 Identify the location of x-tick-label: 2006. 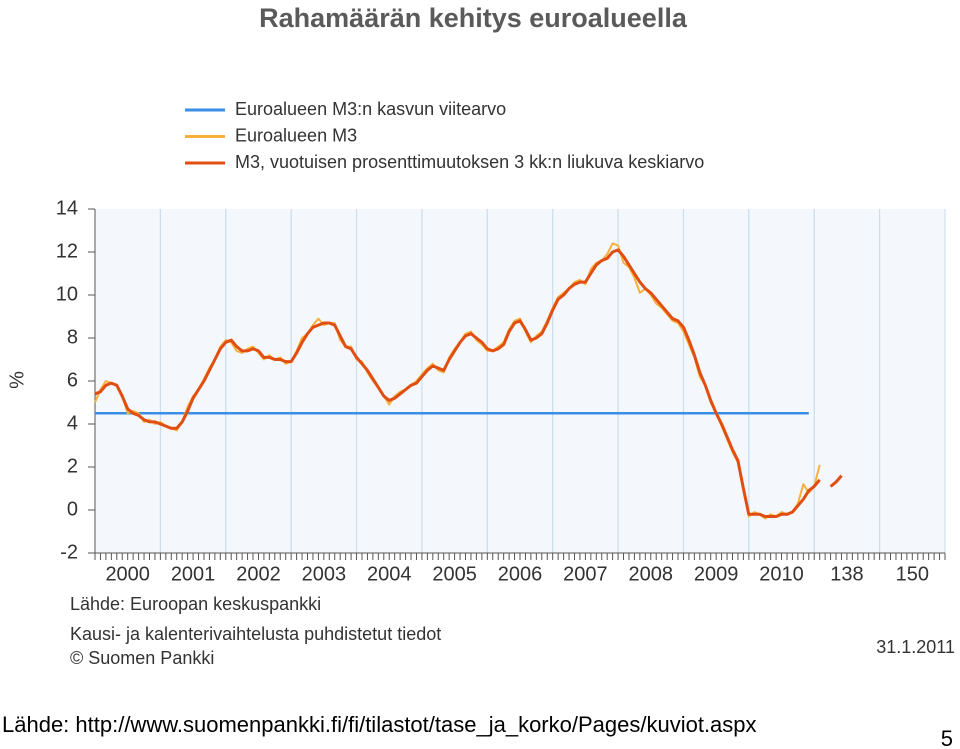
(520, 574).